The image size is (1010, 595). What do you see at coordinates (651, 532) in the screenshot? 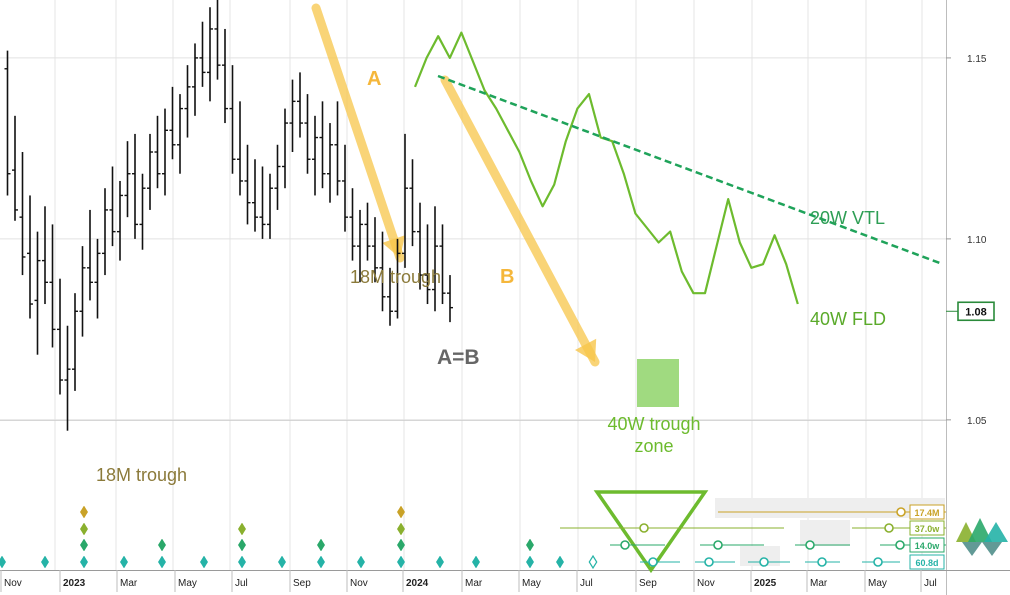
I see `projection-triangle` at bounding box center [651, 532].